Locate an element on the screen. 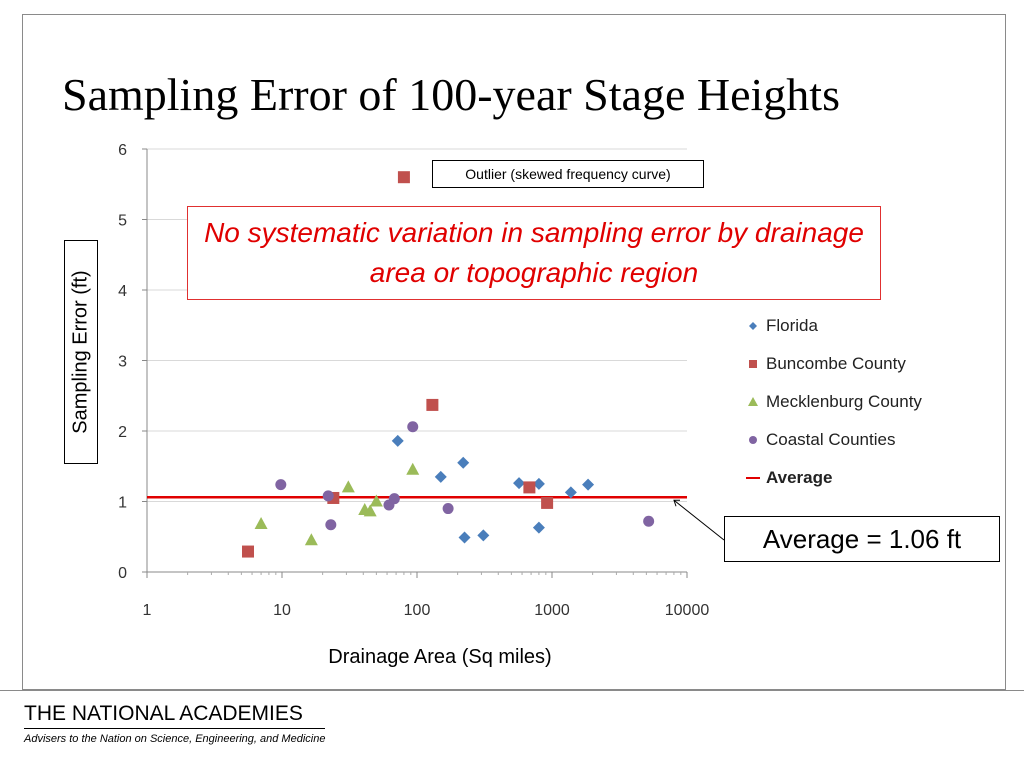  legend-marker-diamond is located at coordinates (753, 326).